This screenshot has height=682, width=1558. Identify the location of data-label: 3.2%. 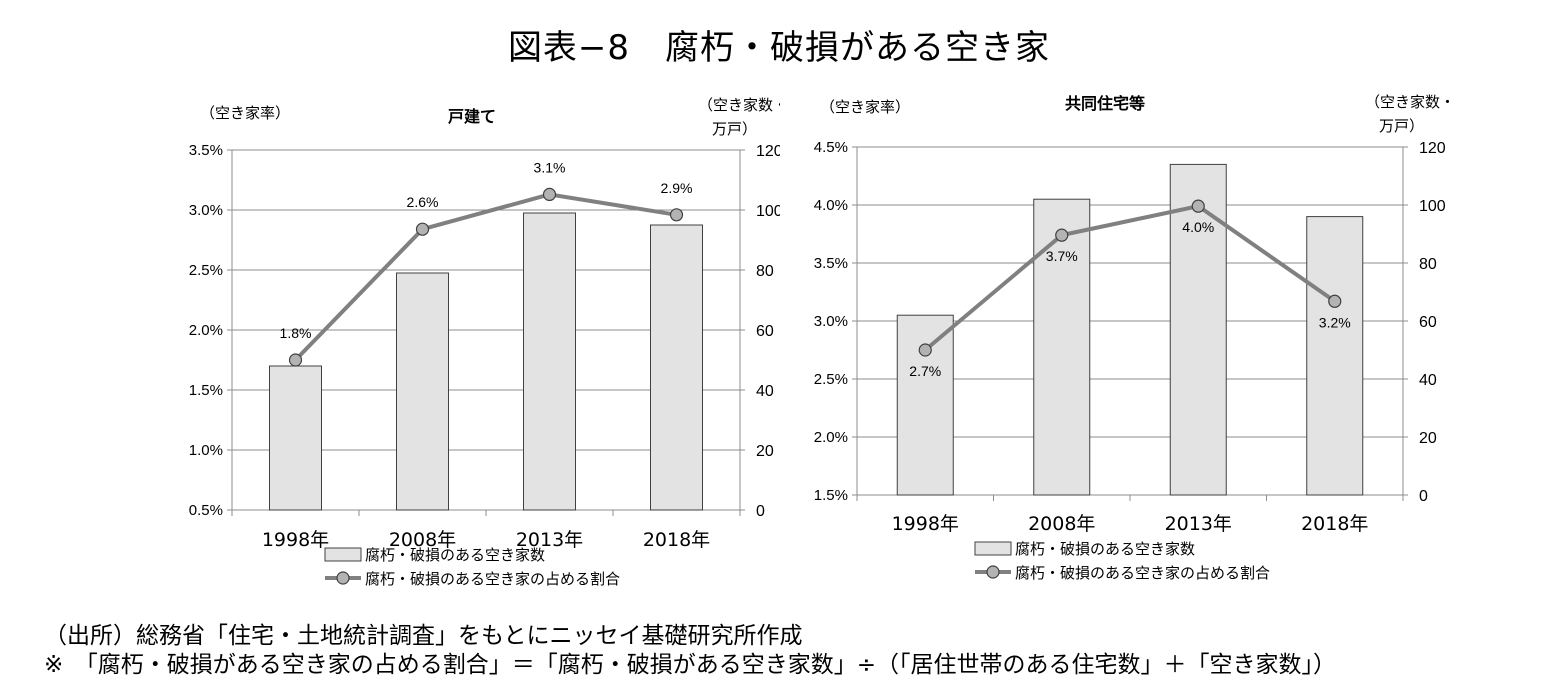
(1335, 322).